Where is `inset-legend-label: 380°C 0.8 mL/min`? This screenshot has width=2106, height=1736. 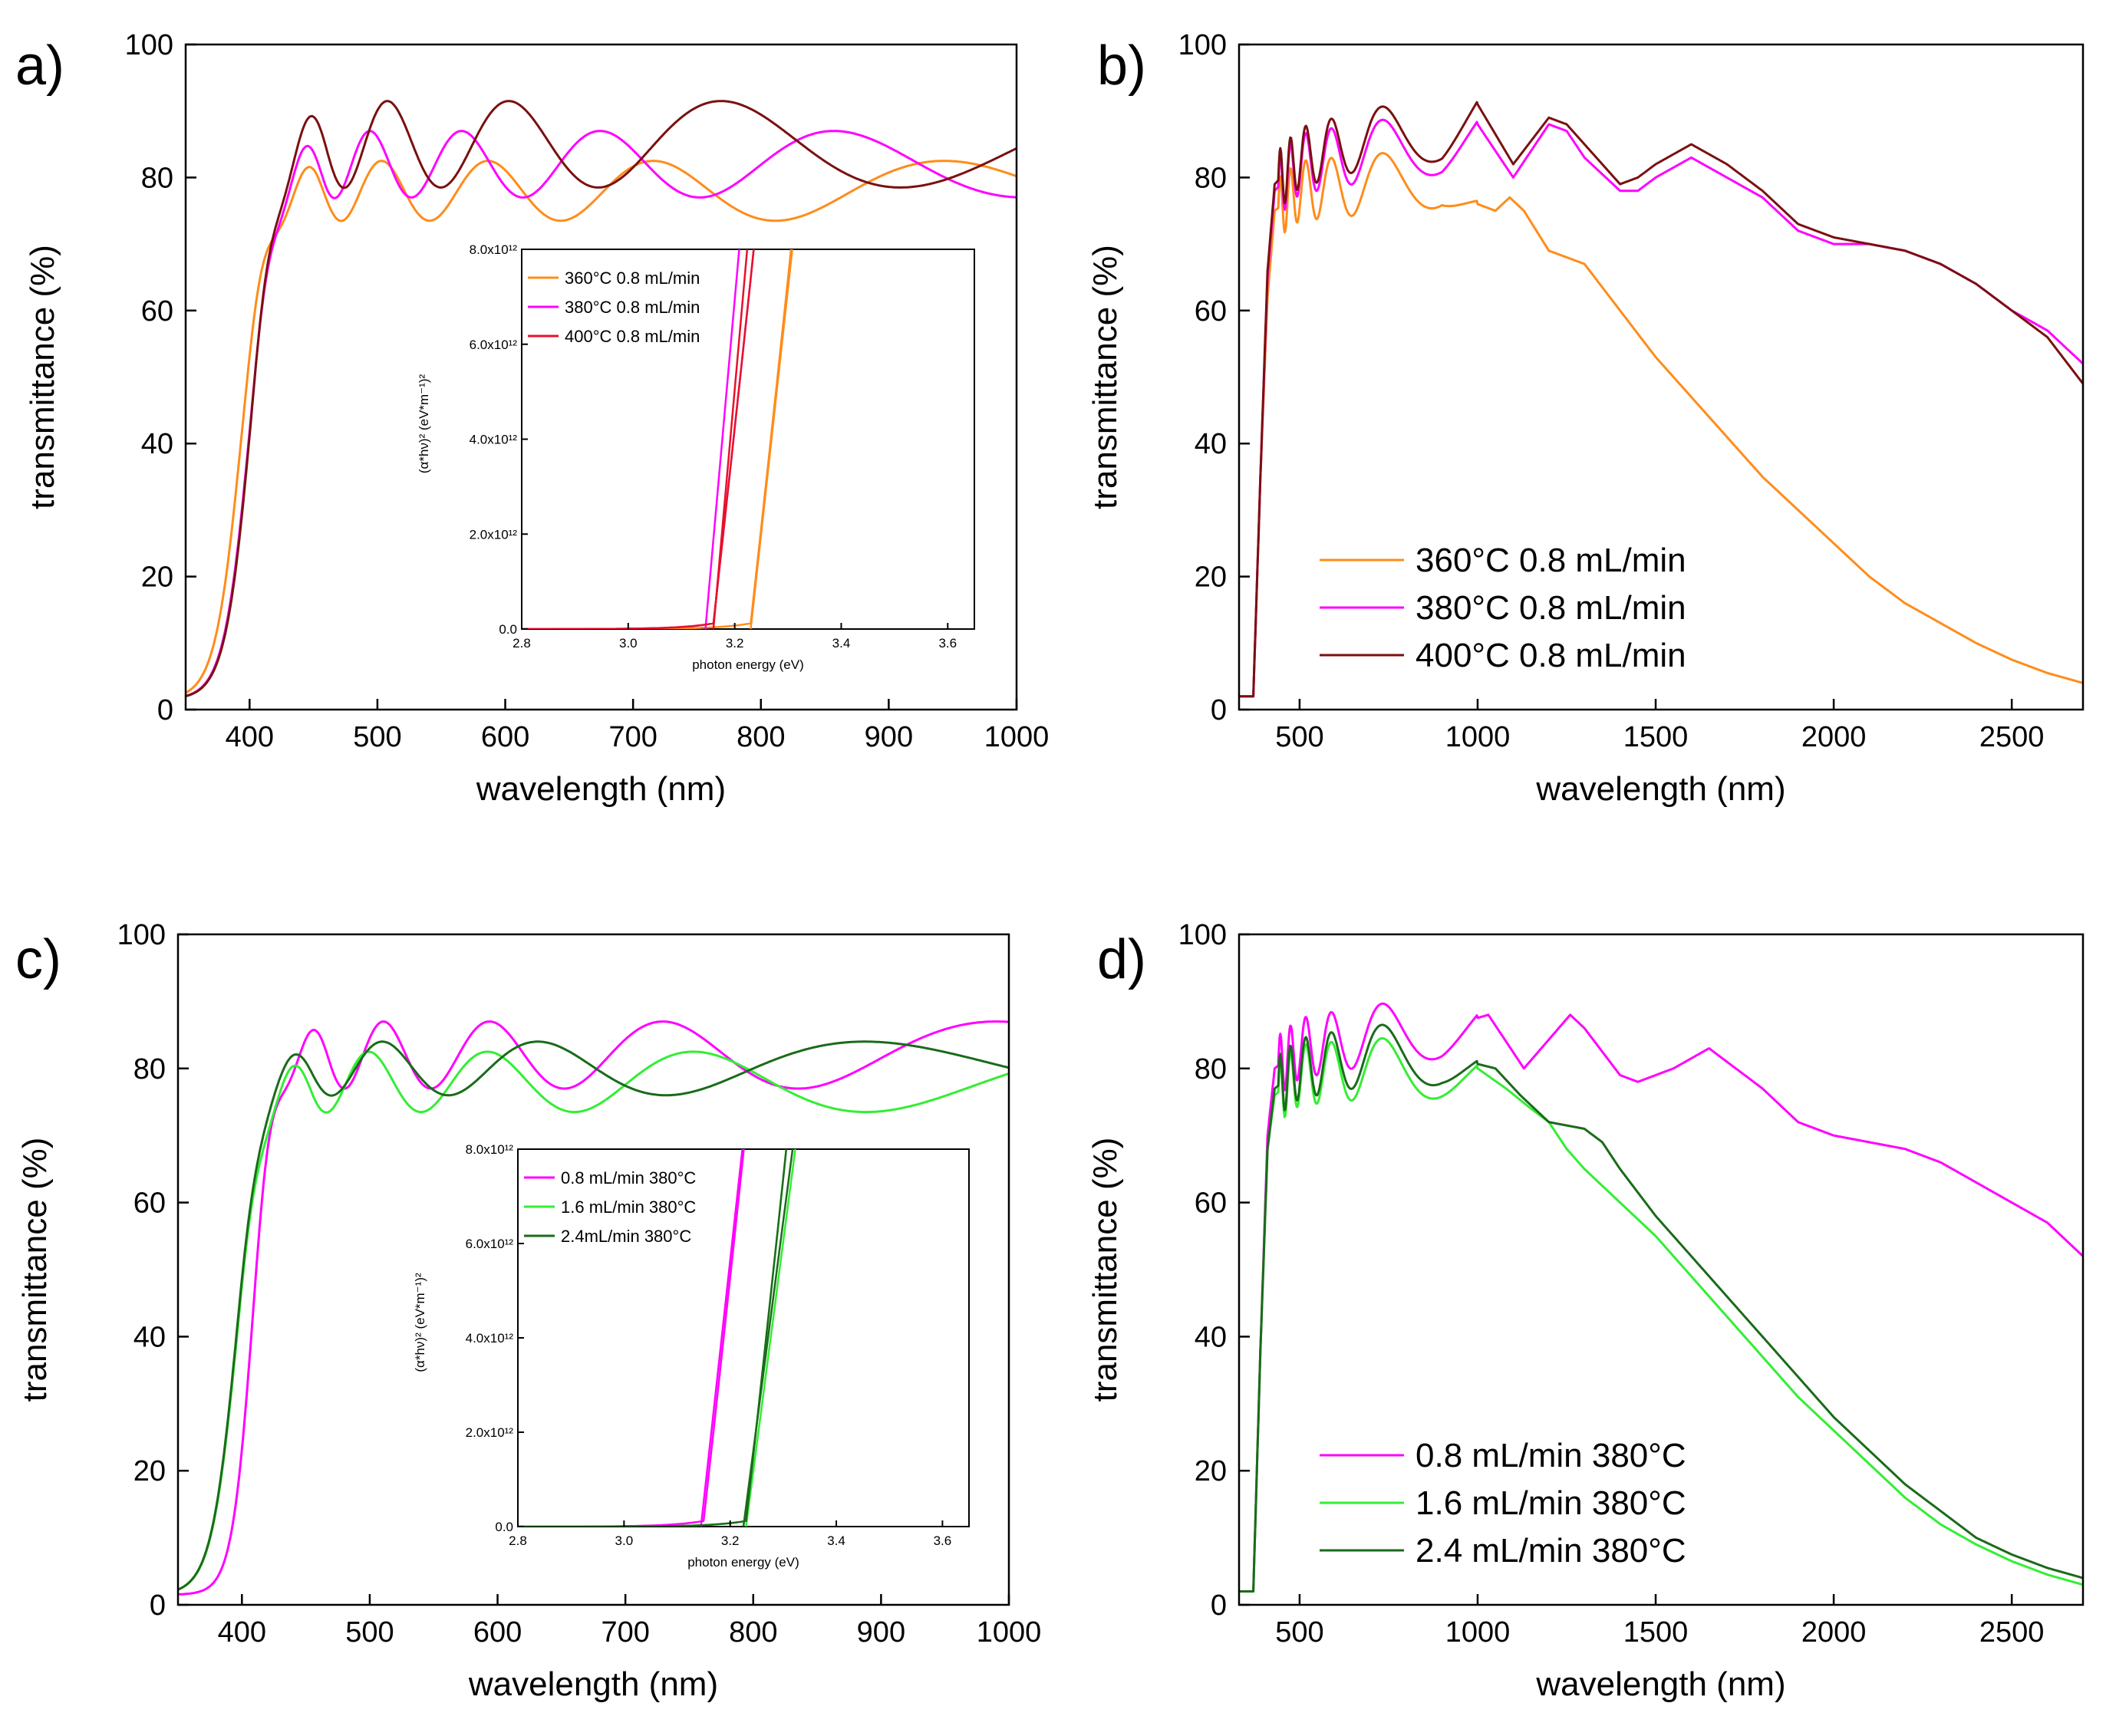
inset-legend-label: 380°C 0.8 mL/min is located at coordinates (632, 307).